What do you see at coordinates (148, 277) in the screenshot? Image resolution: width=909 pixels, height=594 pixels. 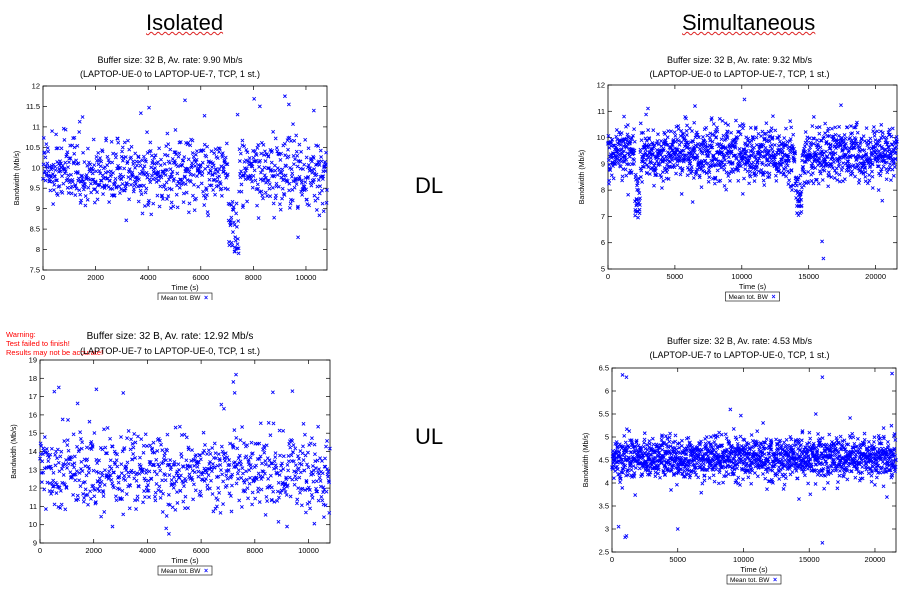 I see `x-tick-label: 4000` at bounding box center [148, 277].